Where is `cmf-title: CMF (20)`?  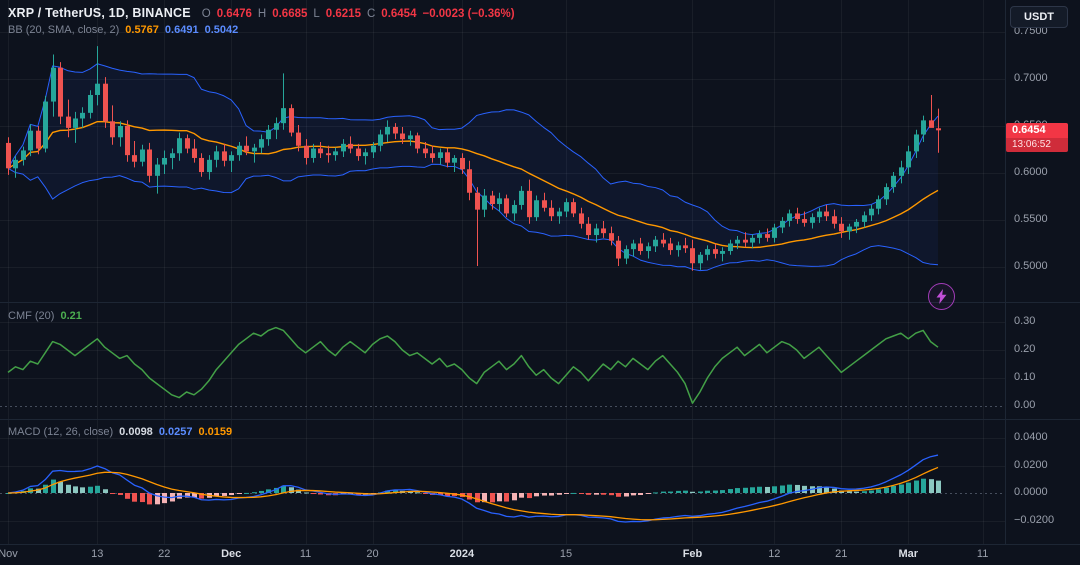 cmf-title: CMF (20) is located at coordinates (31, 316).